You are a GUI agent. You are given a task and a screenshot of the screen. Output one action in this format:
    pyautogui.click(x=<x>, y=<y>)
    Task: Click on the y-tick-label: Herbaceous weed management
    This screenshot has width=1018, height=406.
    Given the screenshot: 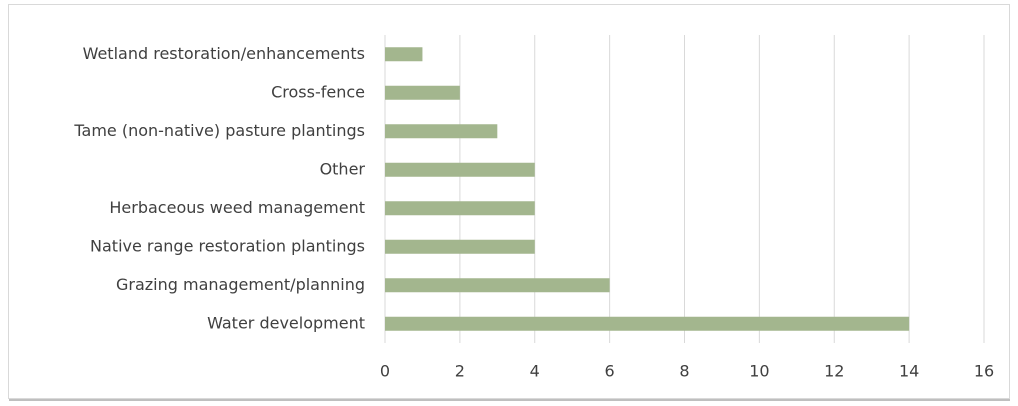 What is the action you would take?
    pyautogui.click(x=237, y=207)
    